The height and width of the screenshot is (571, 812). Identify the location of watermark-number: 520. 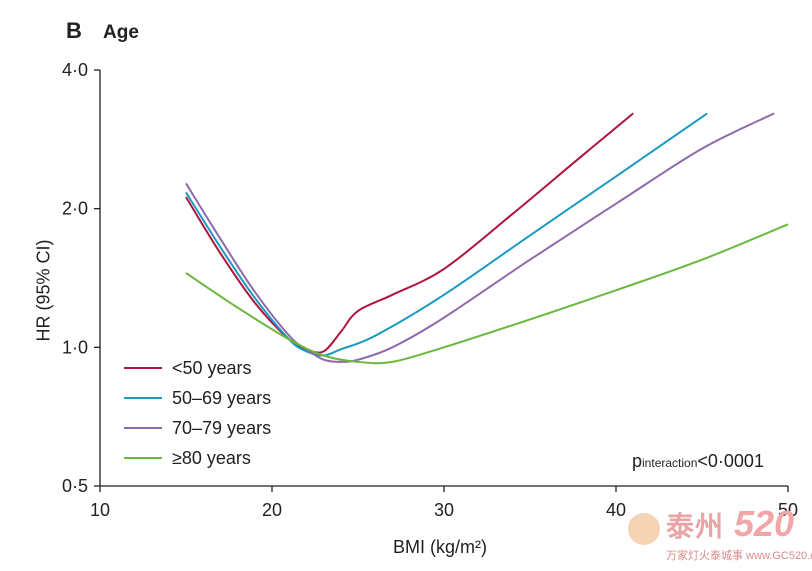
(764, 523).